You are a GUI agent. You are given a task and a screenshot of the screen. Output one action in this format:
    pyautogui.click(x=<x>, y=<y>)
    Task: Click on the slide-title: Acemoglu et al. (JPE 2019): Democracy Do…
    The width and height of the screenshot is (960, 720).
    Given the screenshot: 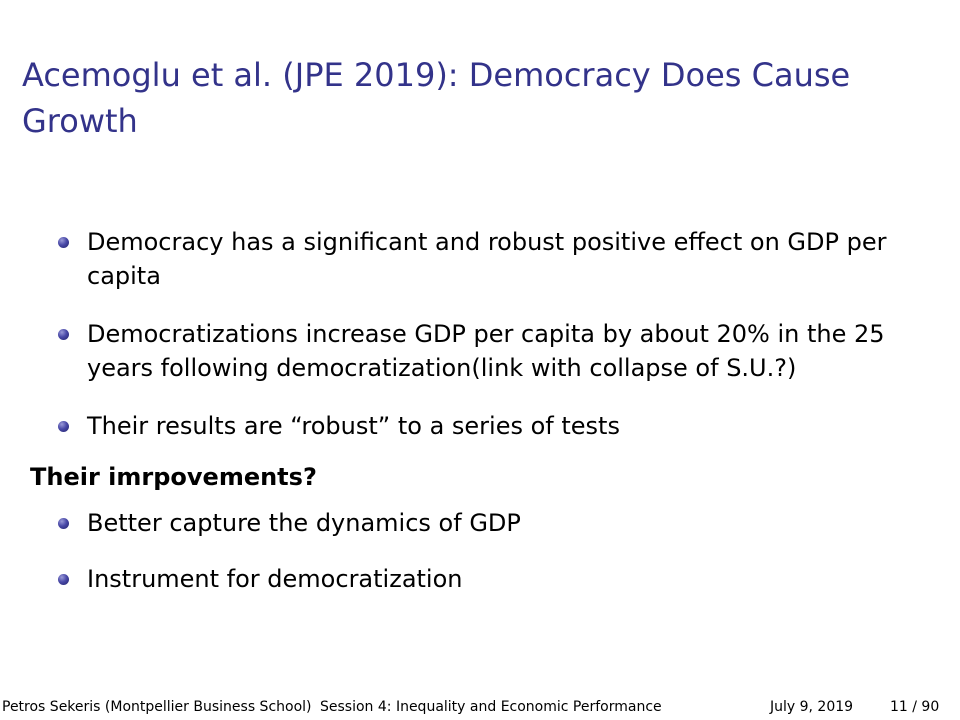 What is the action you would take?
    pyautogui.click(x=436, y=98)
    